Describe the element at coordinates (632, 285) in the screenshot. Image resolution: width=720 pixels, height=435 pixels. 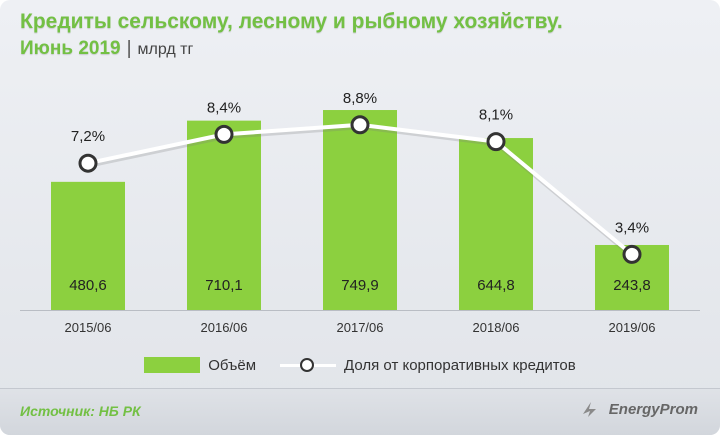
I see `bar-value-label: 243,8` at that location.